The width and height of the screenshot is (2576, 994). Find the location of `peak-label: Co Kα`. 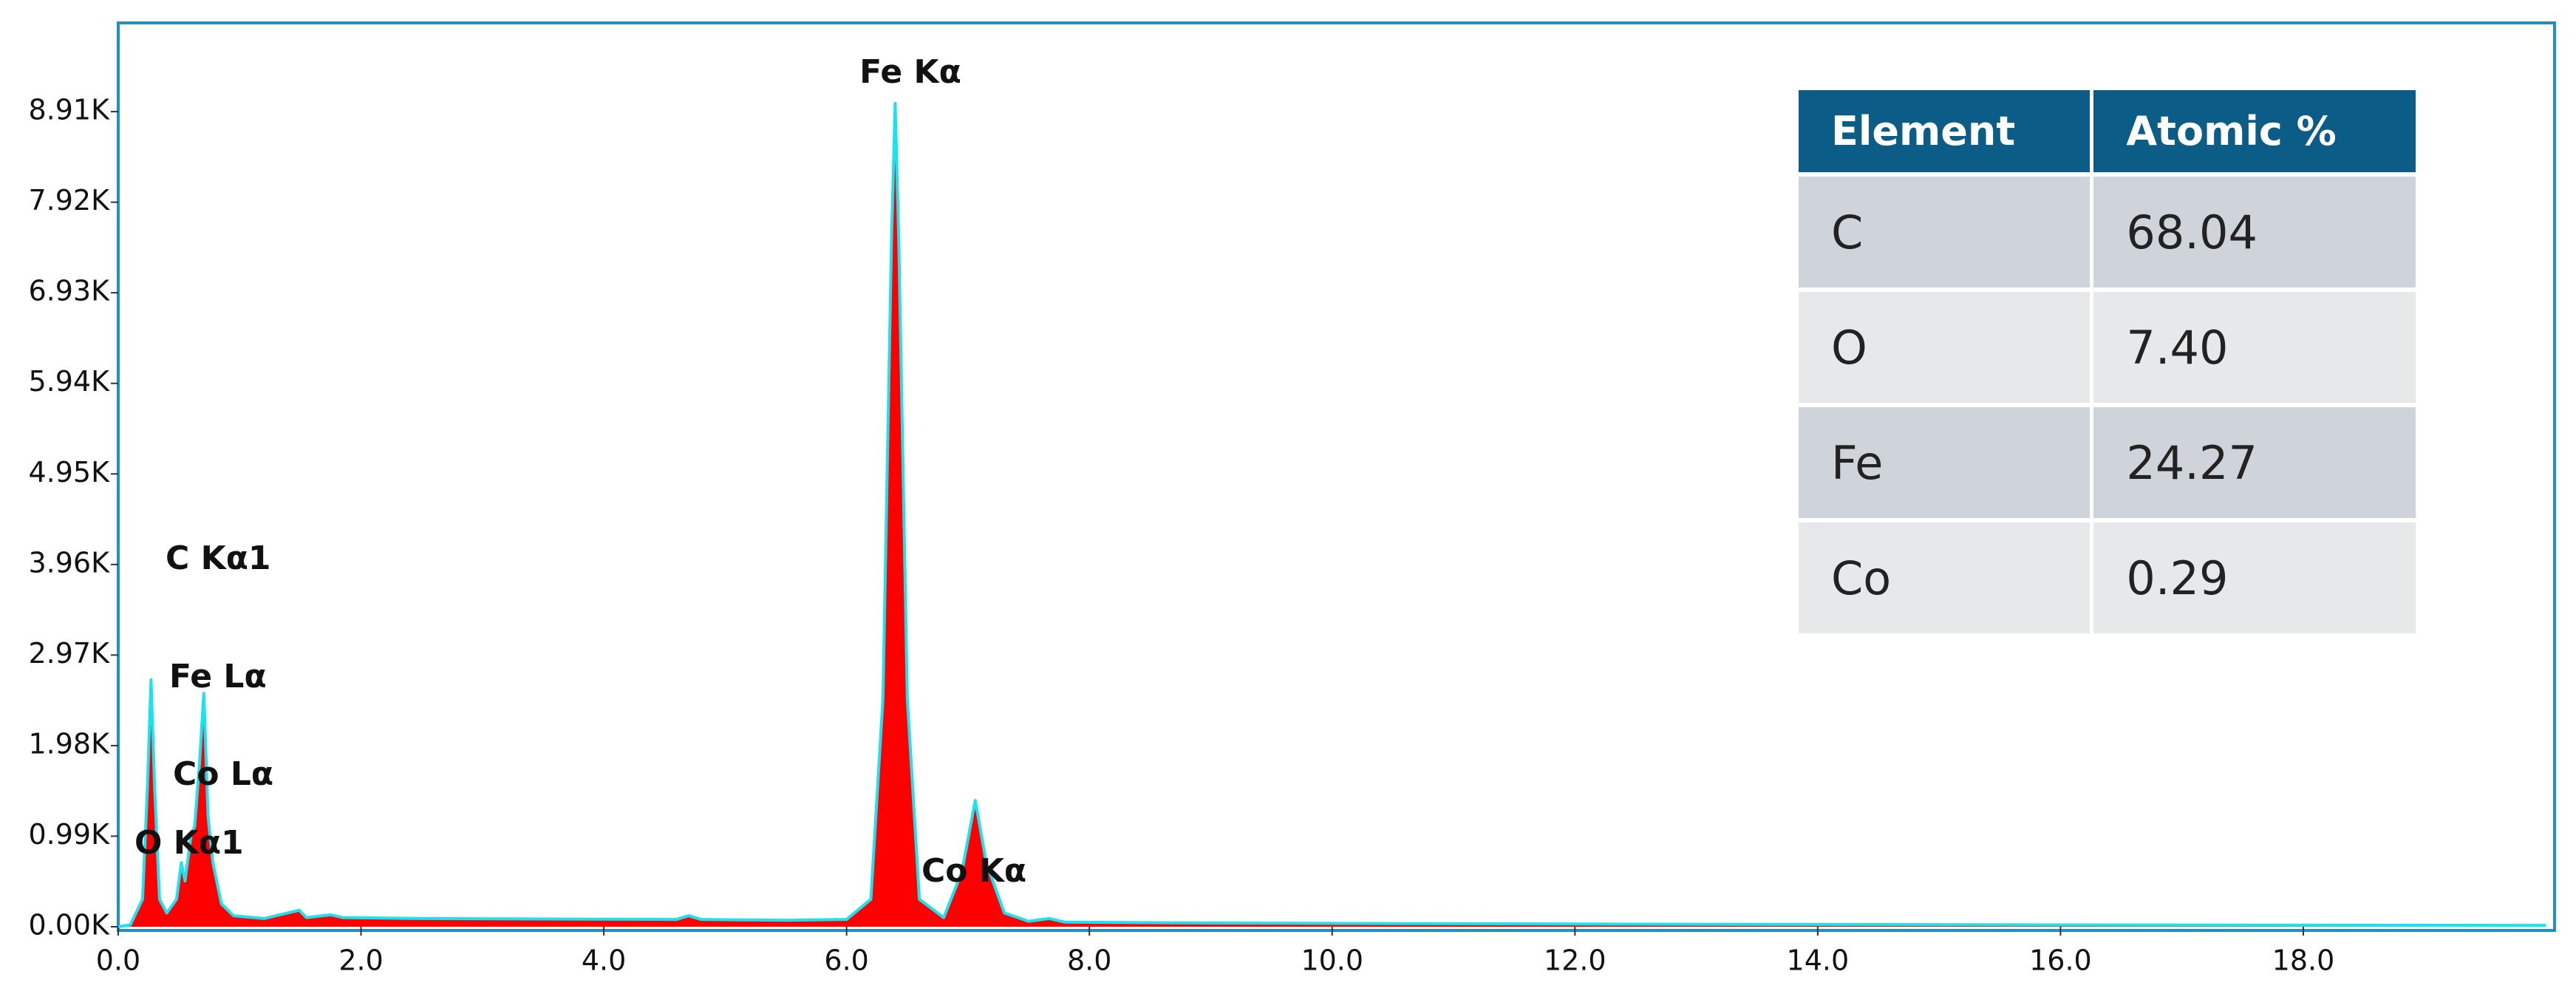

peak-label: Co Kα is located at coordinates (973, 871).